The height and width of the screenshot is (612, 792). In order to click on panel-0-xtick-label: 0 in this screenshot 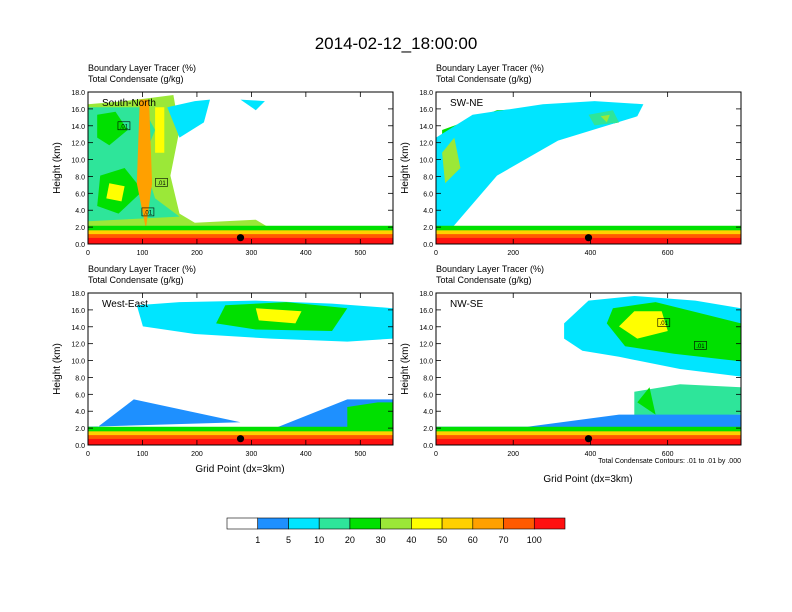, I will do `click(88, 253)`.